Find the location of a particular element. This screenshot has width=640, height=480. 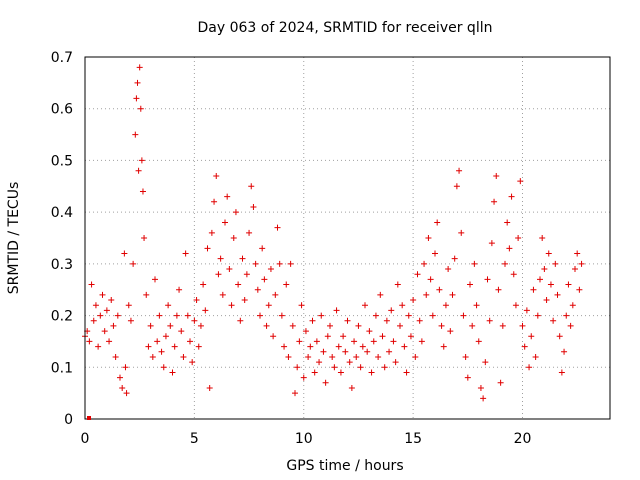

y-tick-label: 0.4 is located at coordinates (62, 213).